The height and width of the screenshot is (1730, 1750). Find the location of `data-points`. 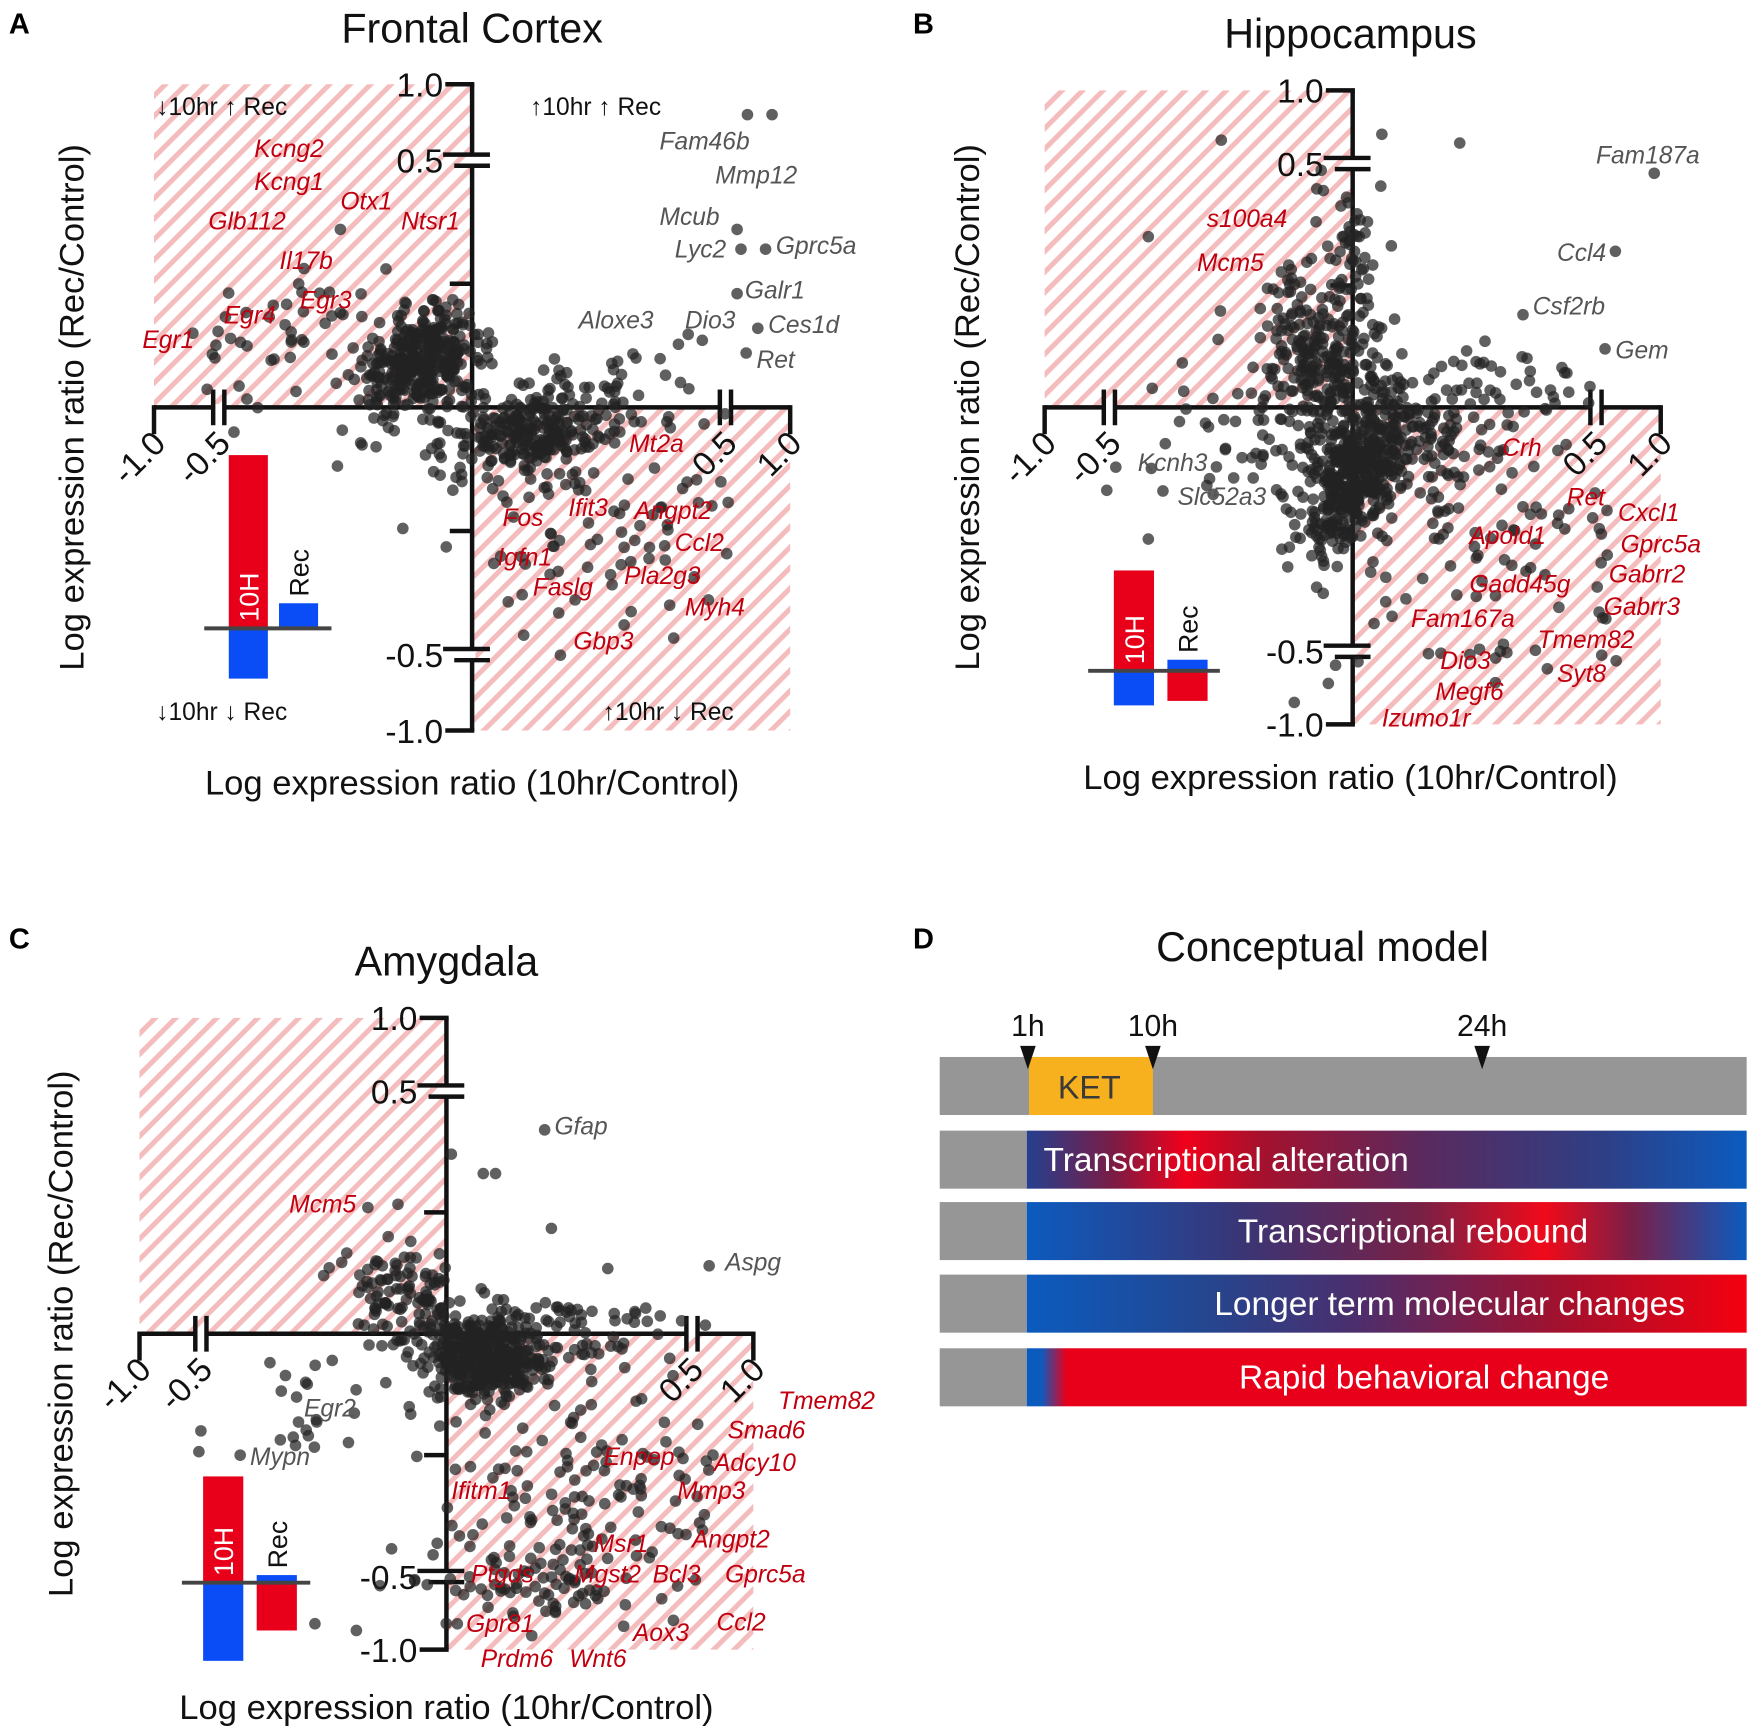

data-points is located at coordinates (456, 1383).